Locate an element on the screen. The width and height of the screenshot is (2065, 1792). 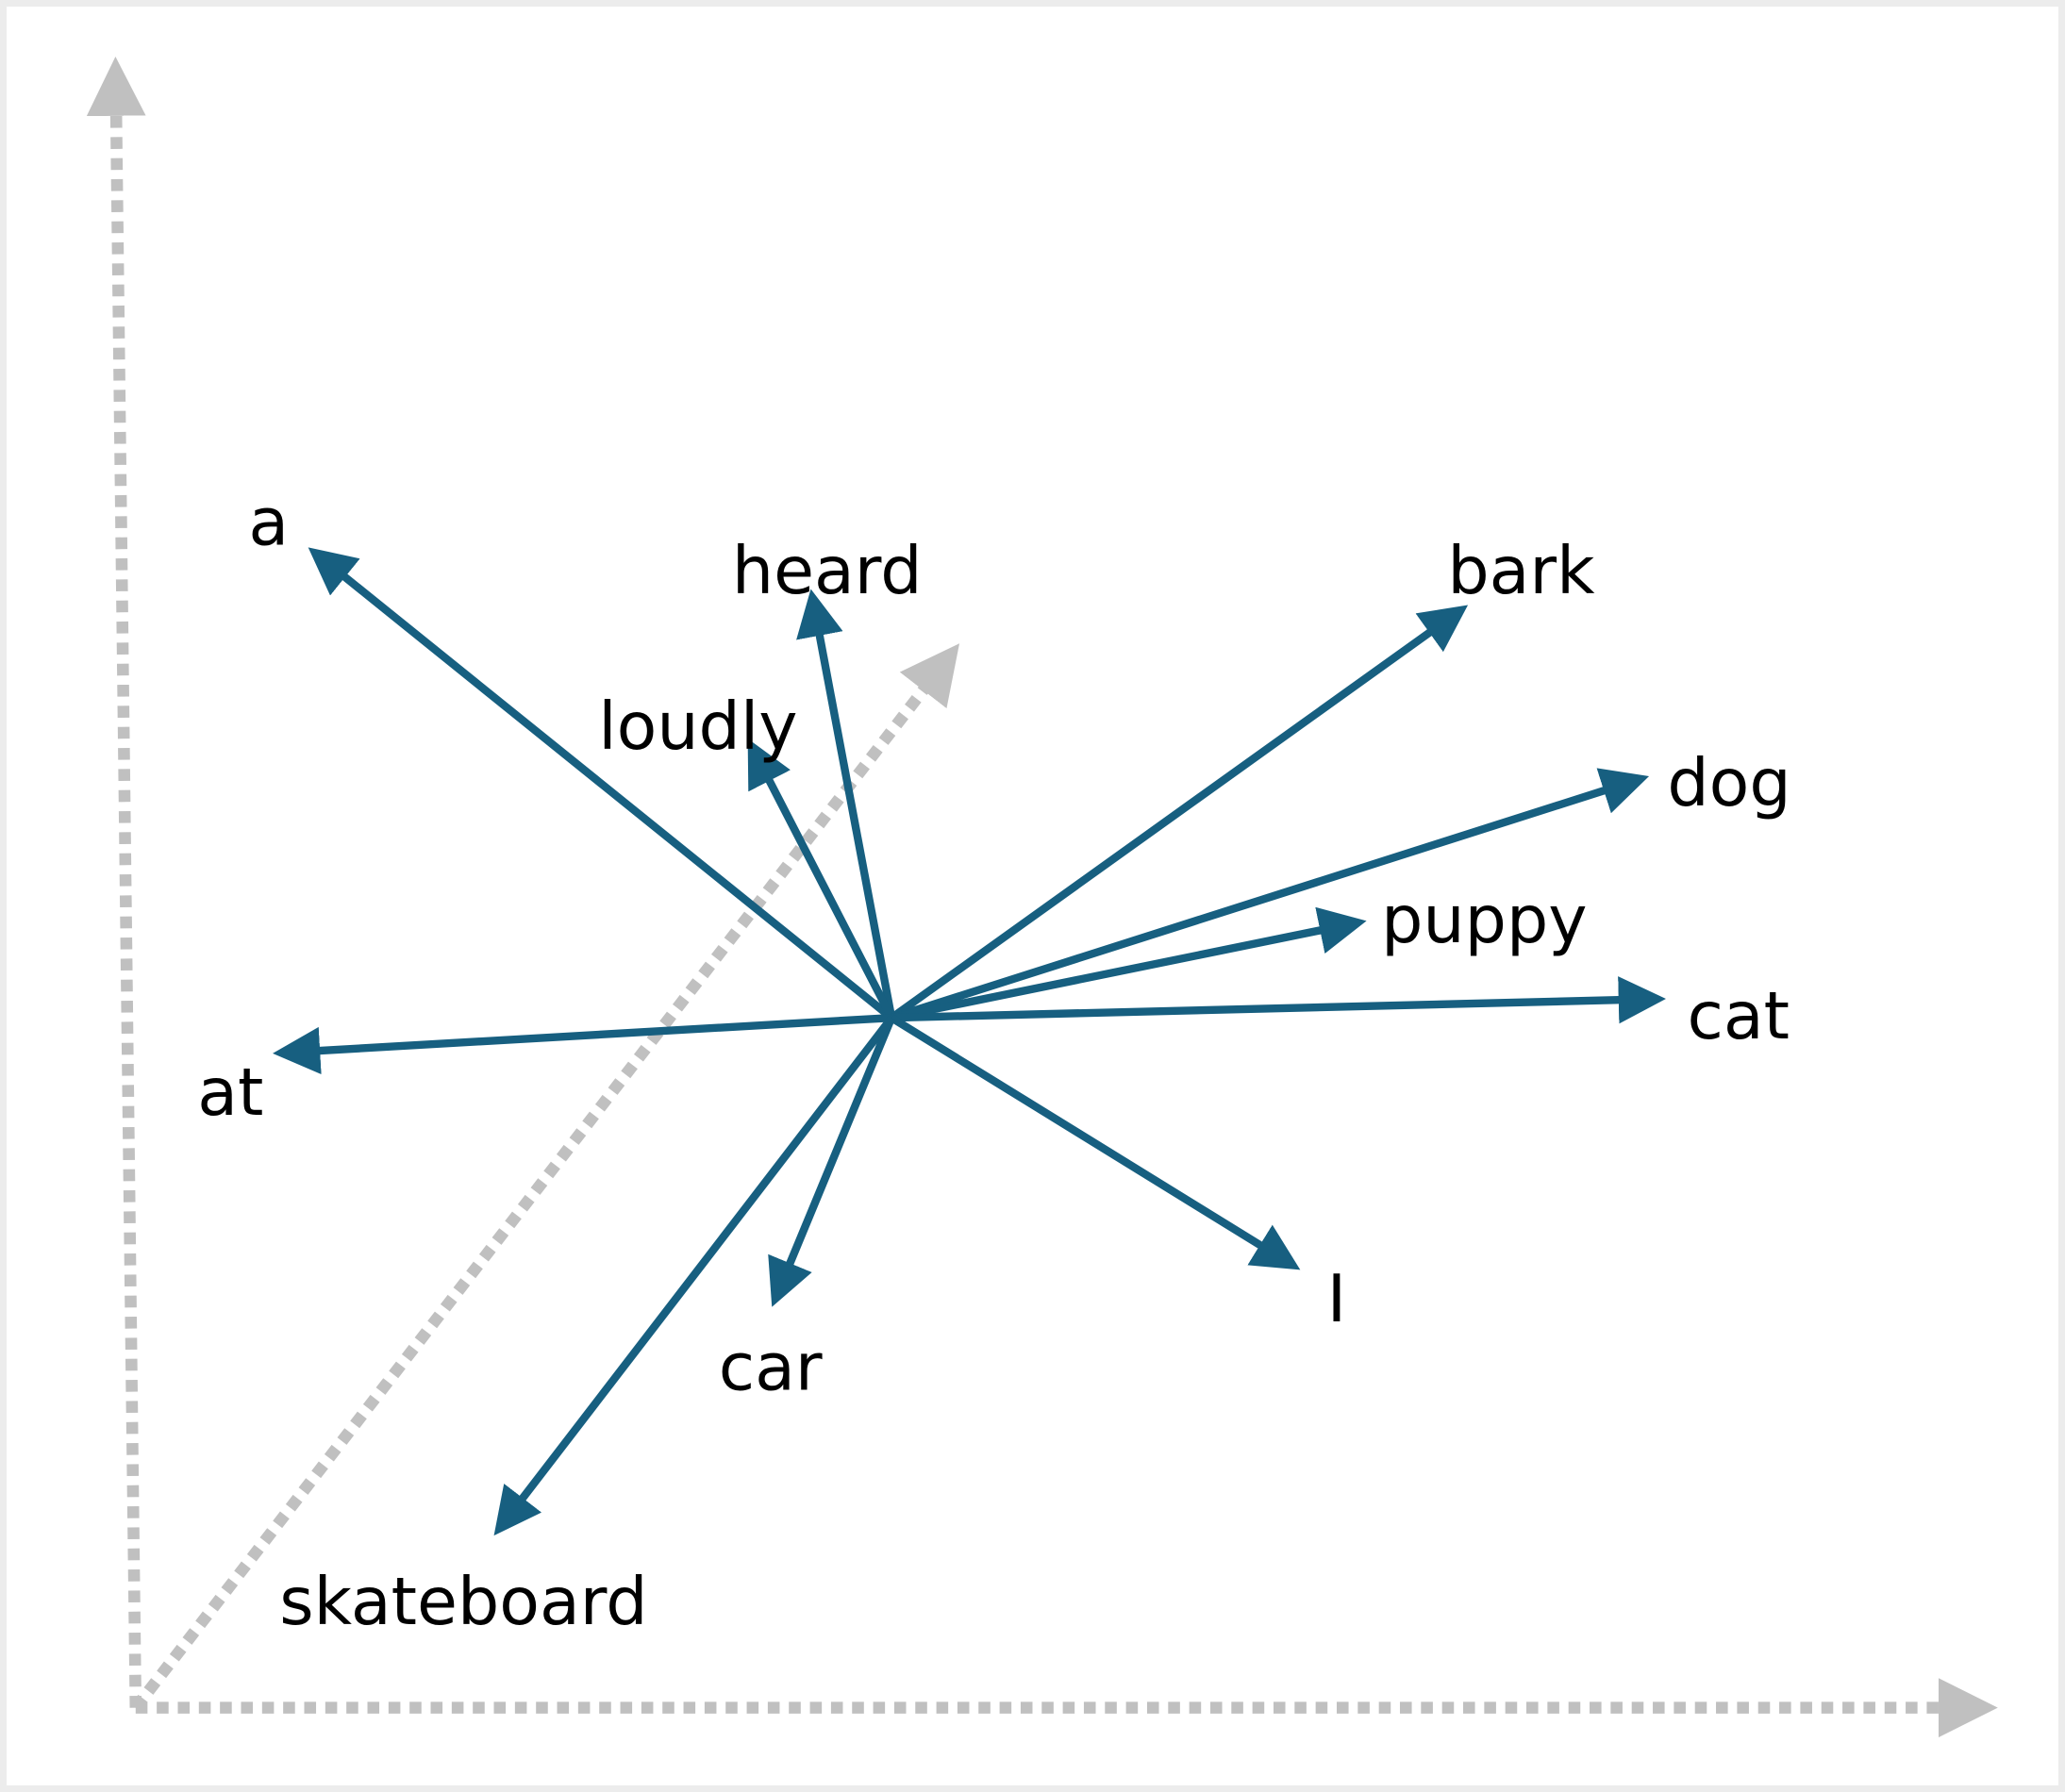
label-skateboard: skateboard is located at coordinates (463, 1602).